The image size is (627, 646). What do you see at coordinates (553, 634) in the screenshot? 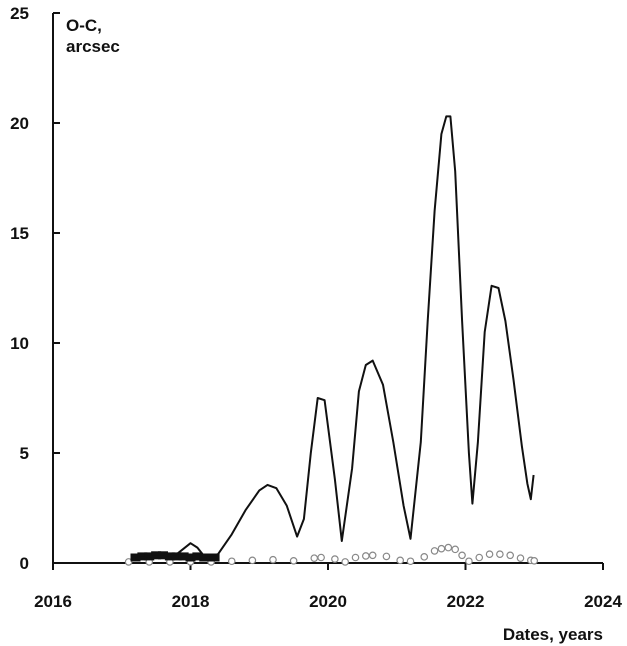
I see `x-axis-label: Dates, years` at bounding box center [553, 634].